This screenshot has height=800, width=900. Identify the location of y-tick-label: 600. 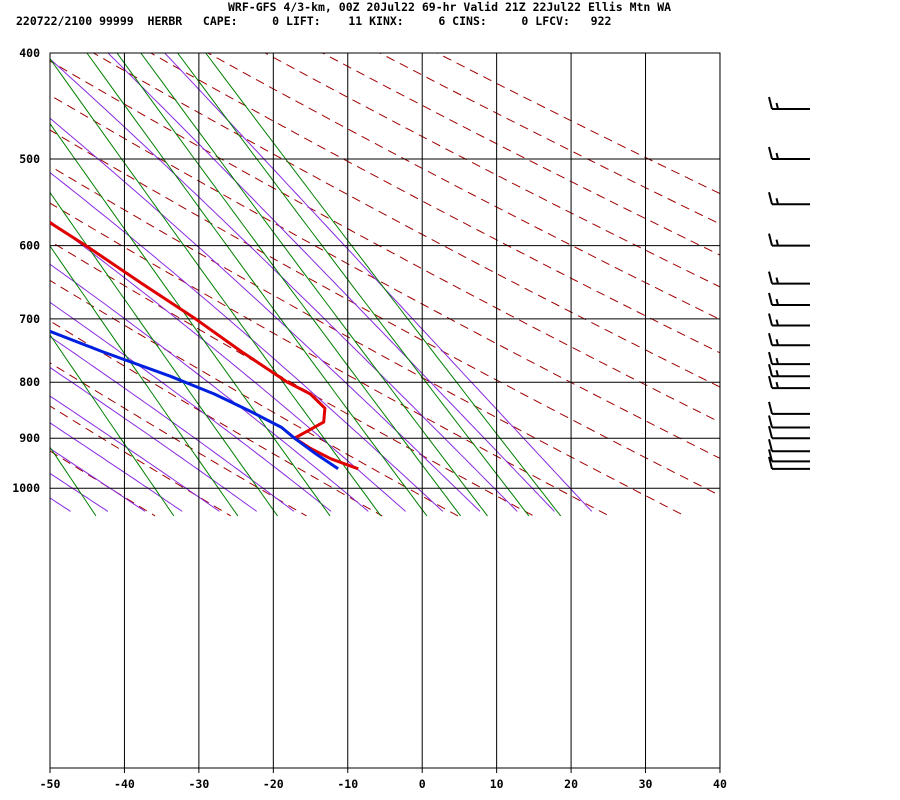
(29, 246).